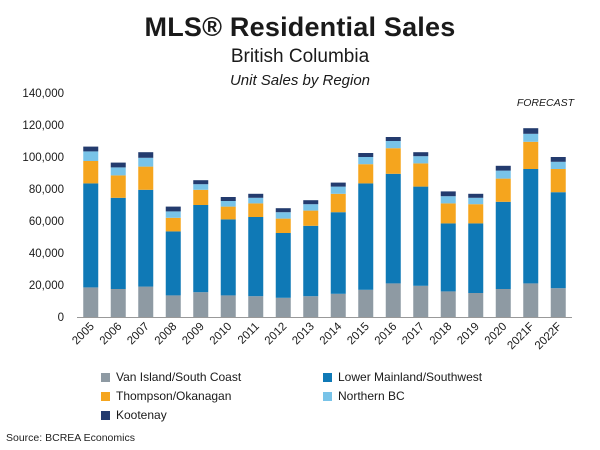 This screenshot has height=450, width=600. I want to click on y-tick-label: 80,000, so click(46, 190).